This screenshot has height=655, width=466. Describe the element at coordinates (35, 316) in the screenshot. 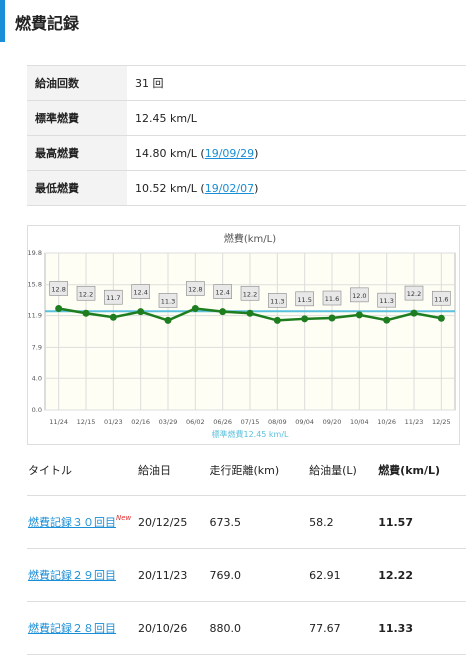

I see `y-tick-label: 11.9` at that location.